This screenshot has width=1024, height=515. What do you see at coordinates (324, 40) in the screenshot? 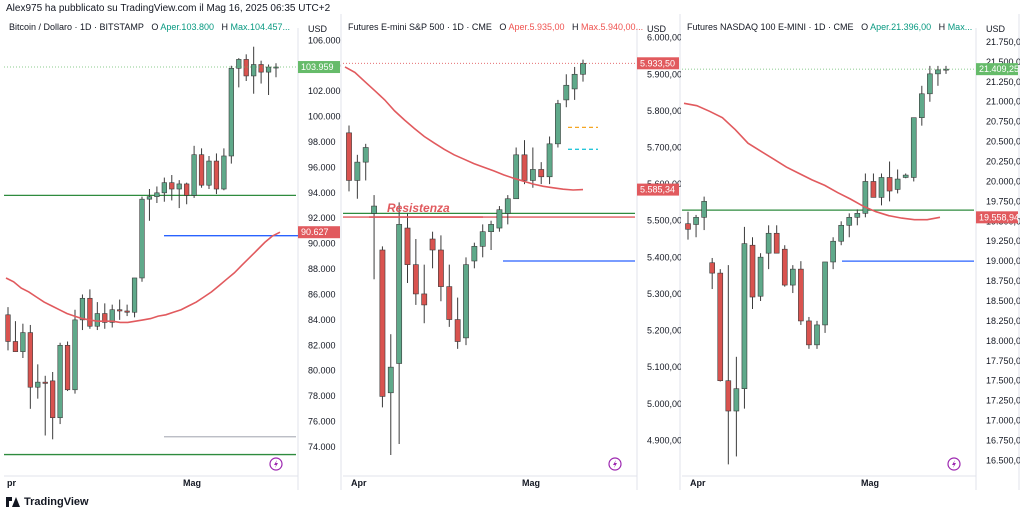
I see `y-tick-label: 106.000` at bounding box center [324, 40].